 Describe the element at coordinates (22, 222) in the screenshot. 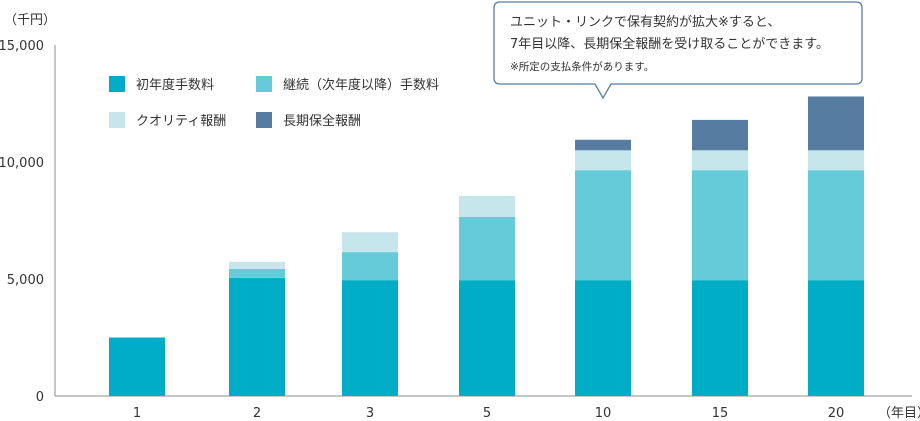

I see `y-axis-tick-labels: 0 5,000 10,000 15,000` at that location.